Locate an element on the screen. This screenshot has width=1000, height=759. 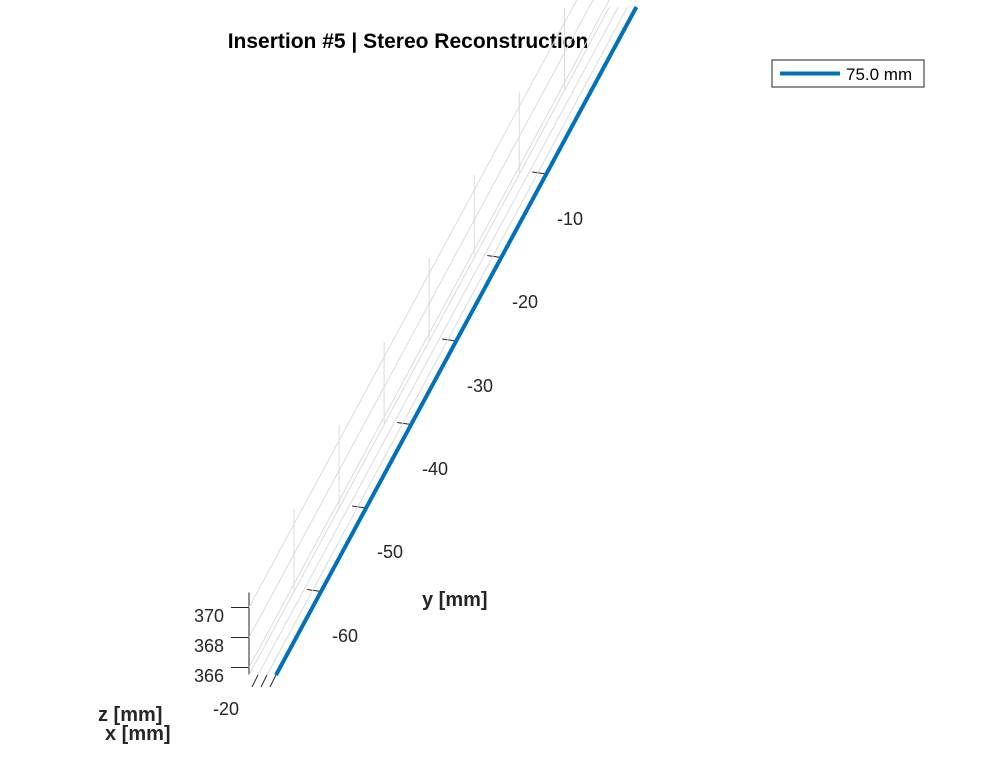
z-tick-label: 370 is located at coordinates (209, 616).